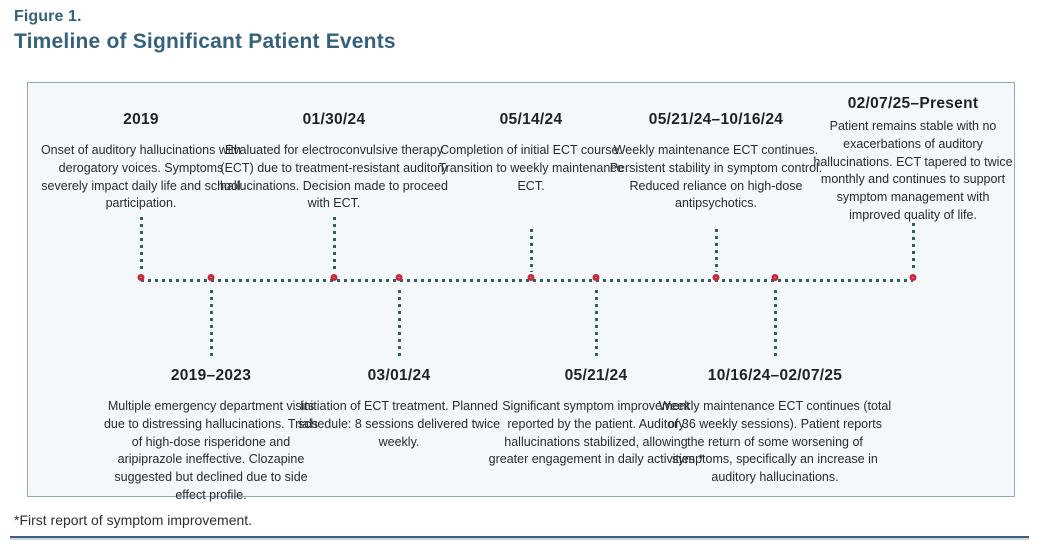 The width and height of the screenshot is (1042, 554). I want to click on bottom-divider, so click(519, 537).